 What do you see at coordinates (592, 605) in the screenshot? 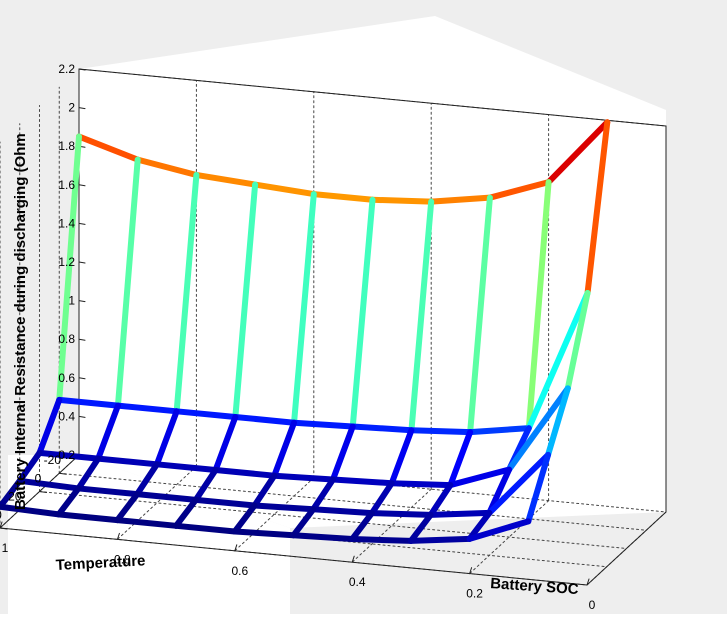
I see `x-tick-label: 0` at bounding box center [592, 605].